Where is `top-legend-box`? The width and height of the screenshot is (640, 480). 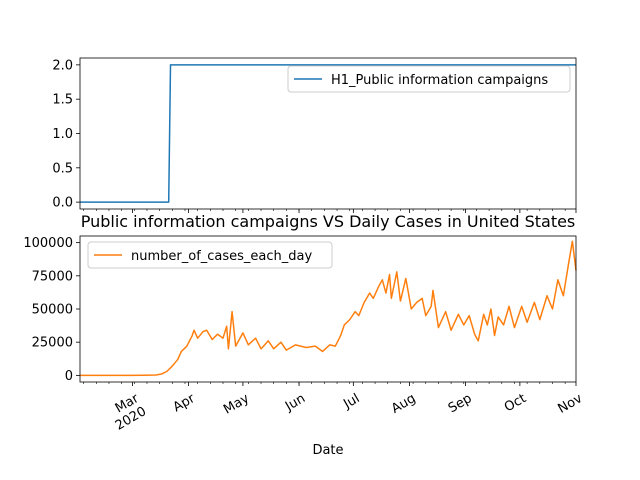
top-legend-box is located at coordinates (429, 79).